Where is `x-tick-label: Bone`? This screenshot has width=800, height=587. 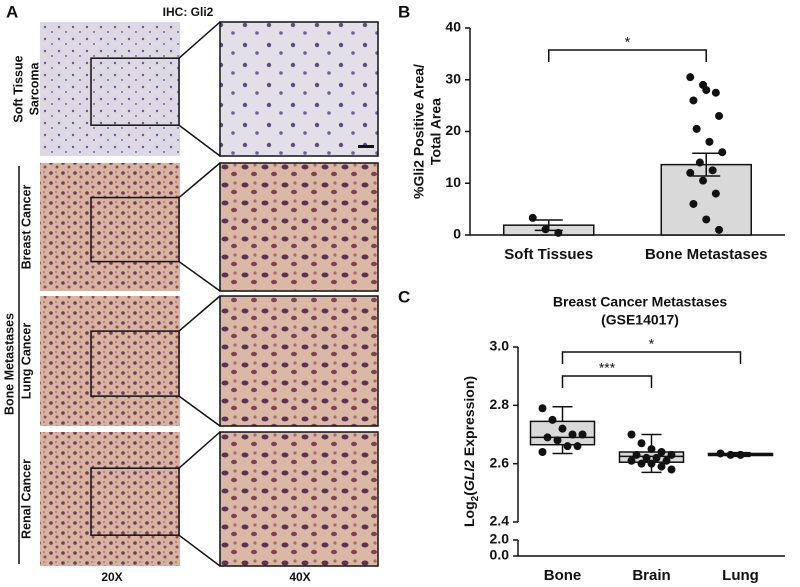
x-tick-label: Bone is located at coordinates (563, 575).